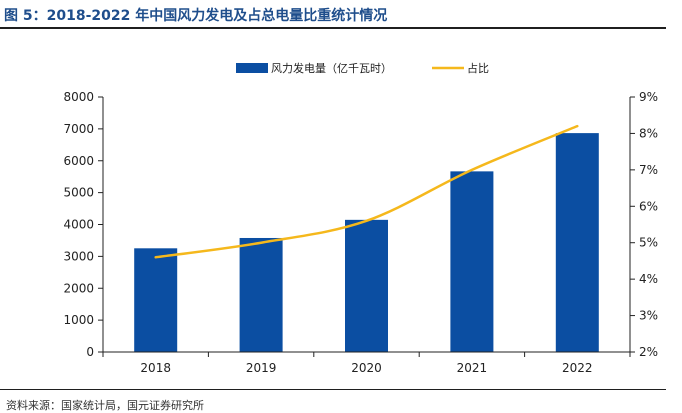  I want to click on y-right-tick-label: 7%, so click(648, 170).